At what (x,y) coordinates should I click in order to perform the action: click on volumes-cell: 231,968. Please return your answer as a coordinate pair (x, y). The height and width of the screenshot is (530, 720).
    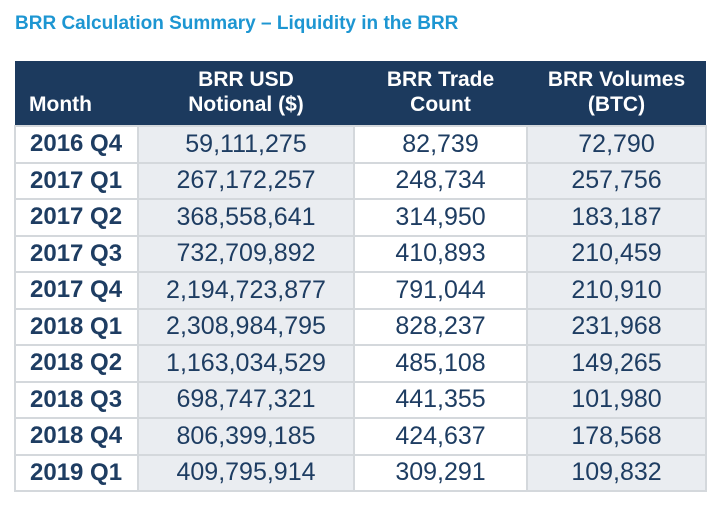
    Looking at the image, I should click on (616, 326).